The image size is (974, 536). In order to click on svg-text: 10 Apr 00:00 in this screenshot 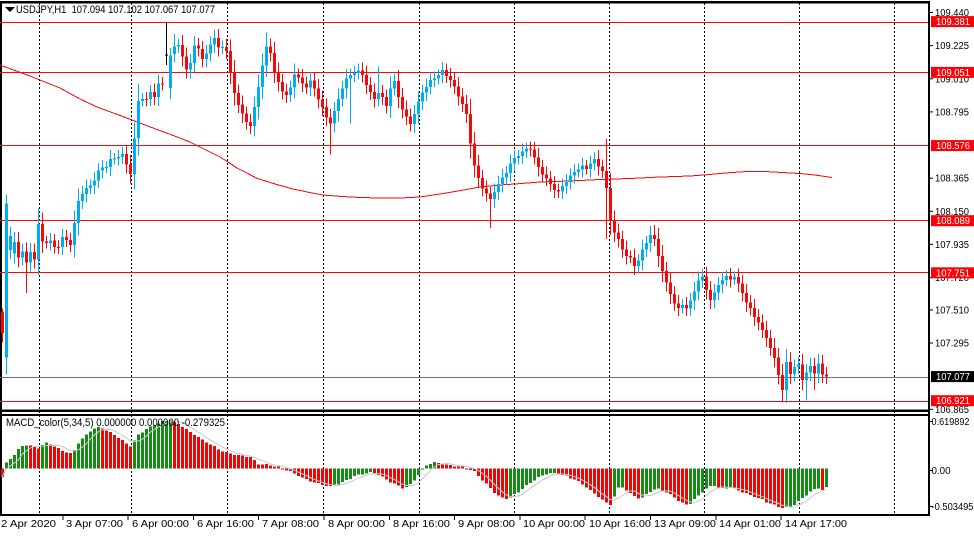, I will do `click(554, 524)`.